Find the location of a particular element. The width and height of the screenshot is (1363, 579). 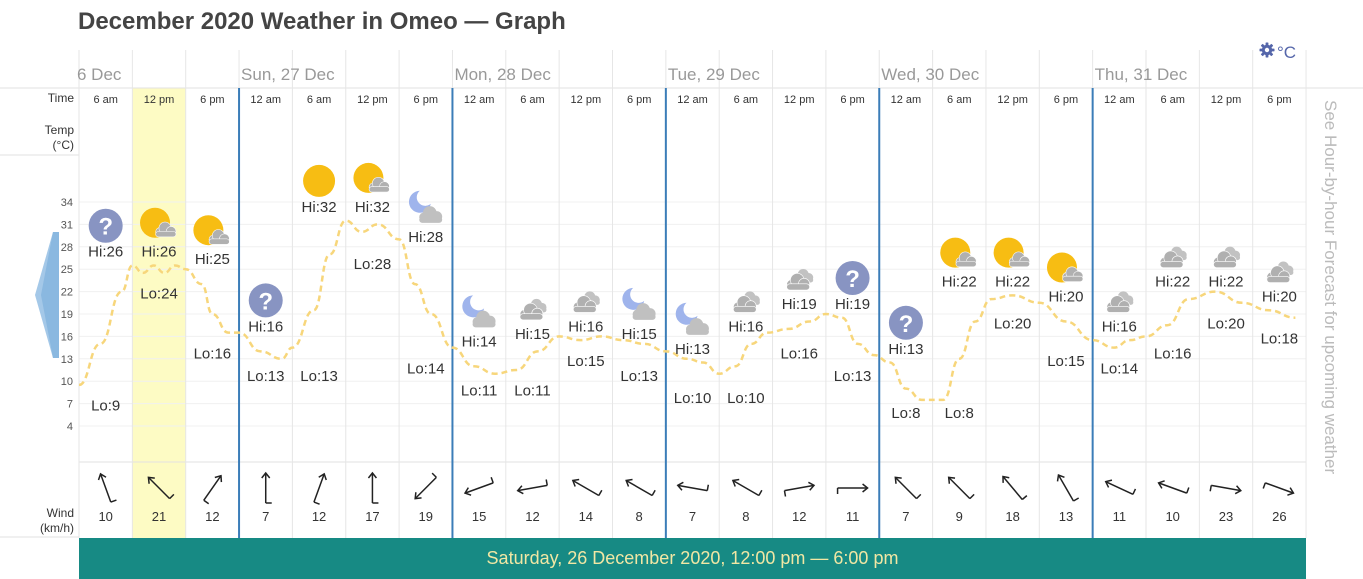

day-label: Sun, 27 Dec is located at coordinates (288, 74).